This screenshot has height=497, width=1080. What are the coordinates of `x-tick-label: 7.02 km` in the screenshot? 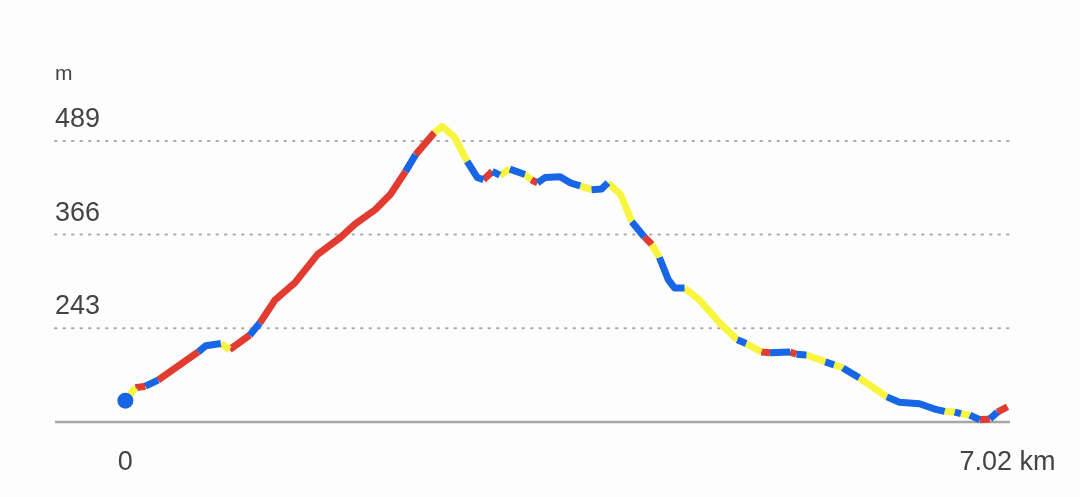 It's located at (1007, 461).